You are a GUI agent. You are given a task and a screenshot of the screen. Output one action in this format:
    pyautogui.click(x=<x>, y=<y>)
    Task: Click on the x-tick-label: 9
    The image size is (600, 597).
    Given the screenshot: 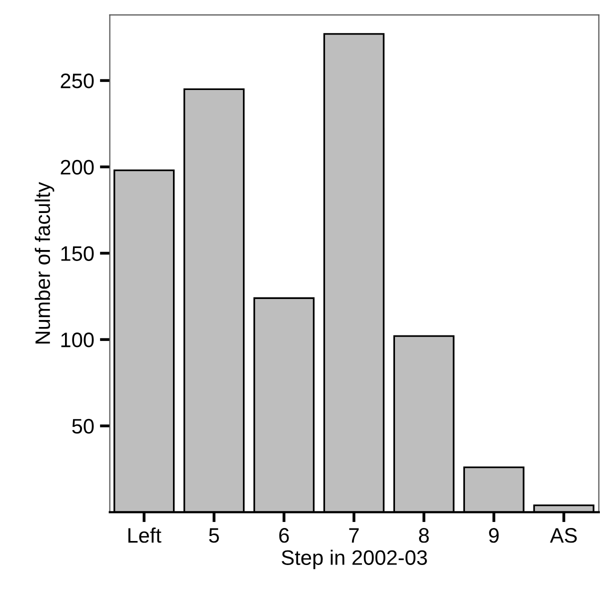 What is the action you would take?
    pyautogui.click(x=494, y=535)
    